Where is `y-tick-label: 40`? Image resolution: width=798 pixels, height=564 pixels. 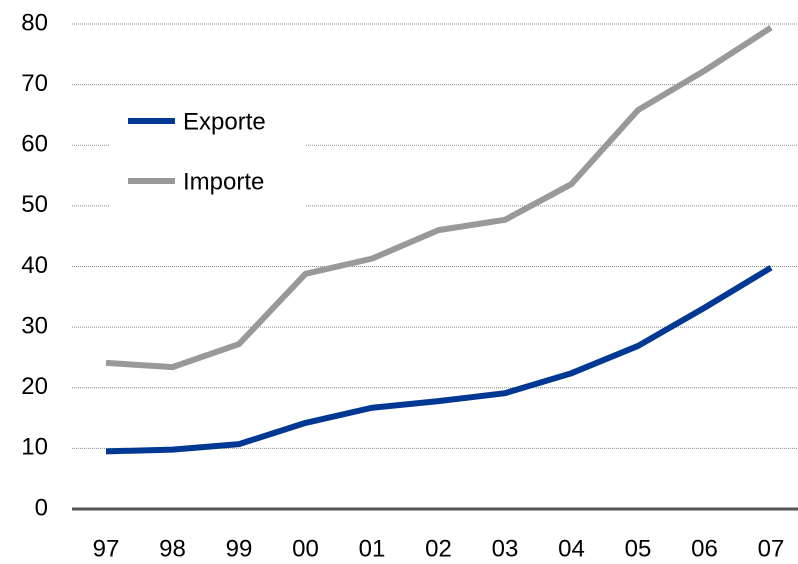 y-tick-label: 40 is located at coordinates (34, 265).